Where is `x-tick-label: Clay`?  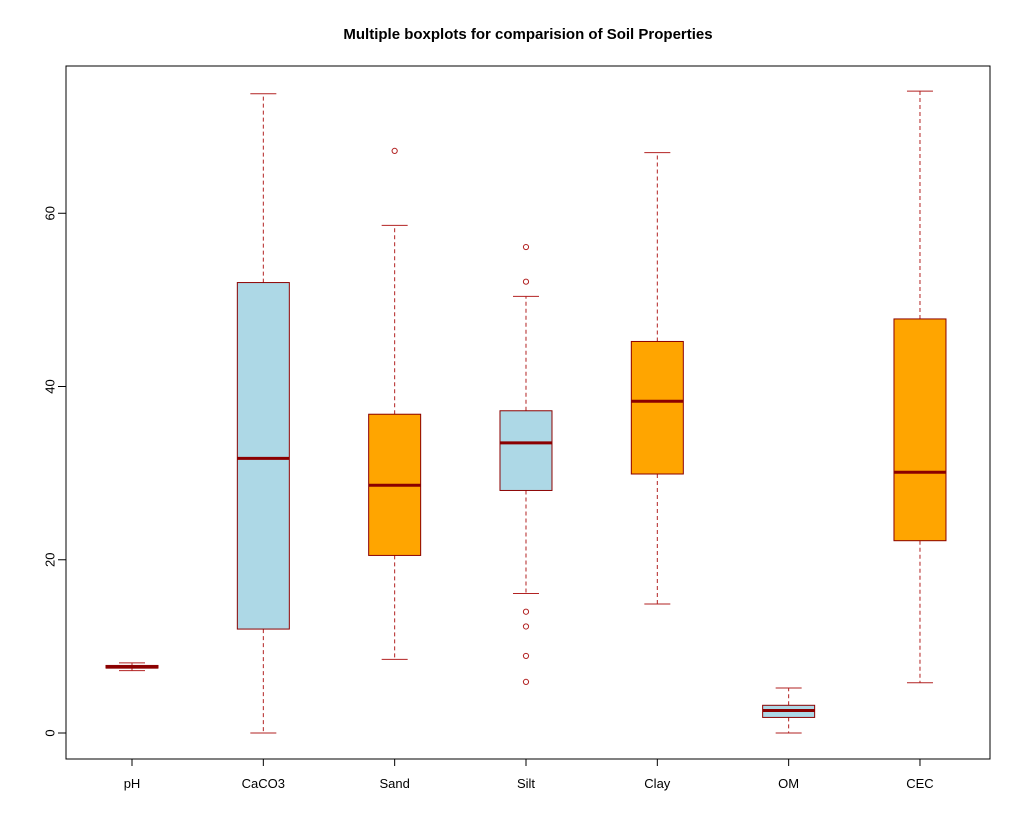
x-tick-label: Clay is located at coordinates (657, 783).